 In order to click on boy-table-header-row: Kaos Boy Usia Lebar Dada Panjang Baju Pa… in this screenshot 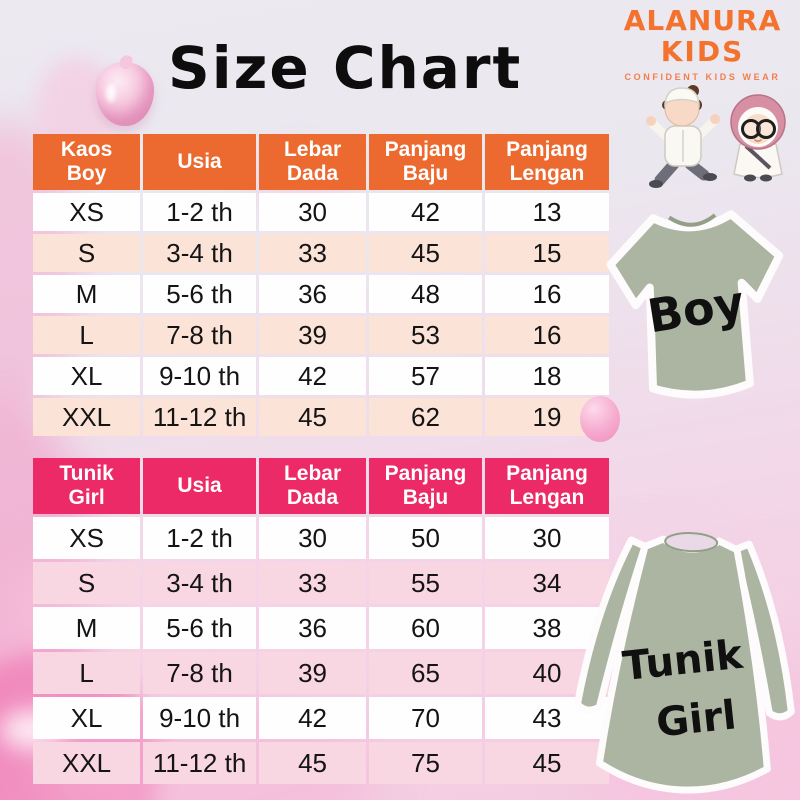, I will do `click(321, 162)`.